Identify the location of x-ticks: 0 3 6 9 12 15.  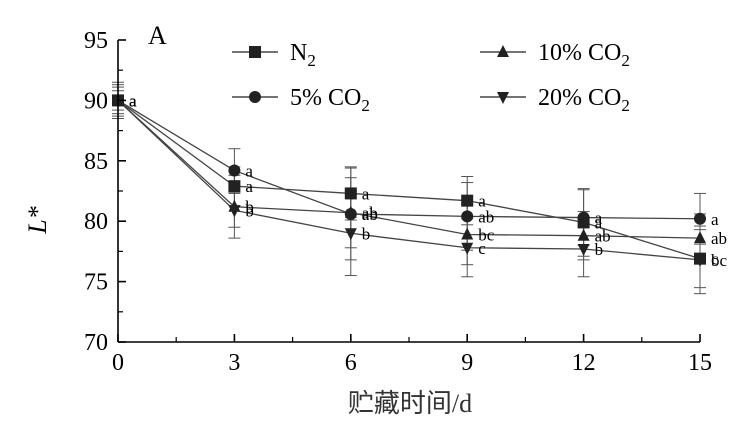
(412, 355).